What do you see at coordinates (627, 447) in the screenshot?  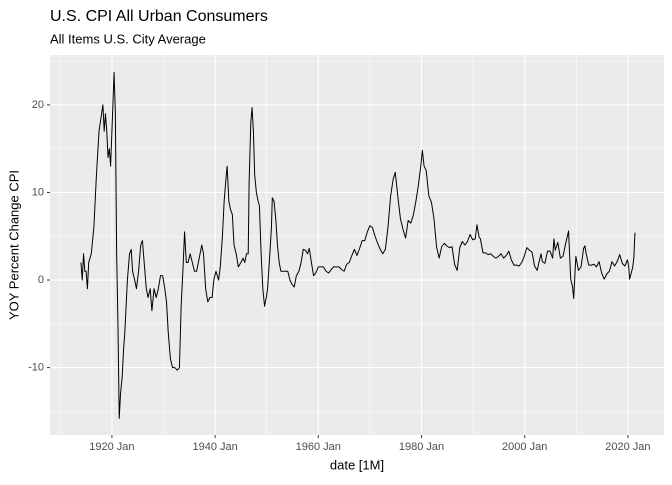 I see `x-tick-label: 2020 Jan` at bounding box center [627, 447].